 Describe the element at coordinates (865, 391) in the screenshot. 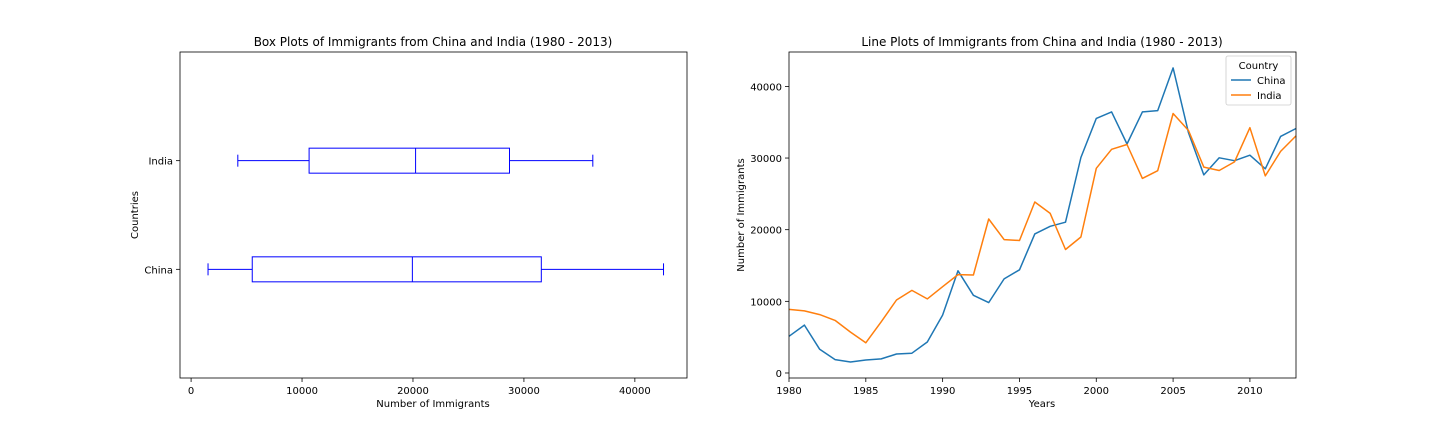

I see `line-x-tick-label: 1985` at that location.